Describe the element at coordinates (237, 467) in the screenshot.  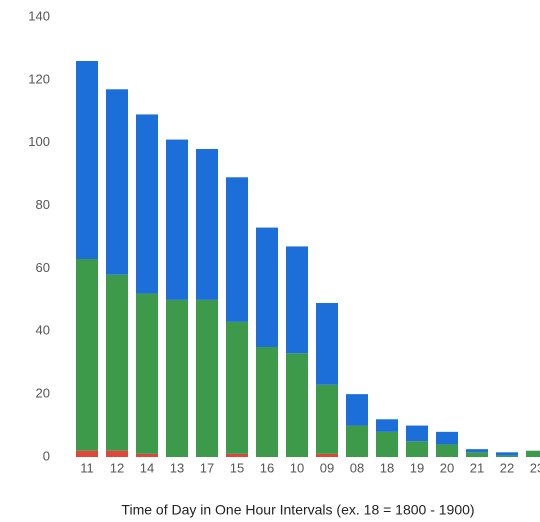
I see `x-tick-label: 15` at that location.